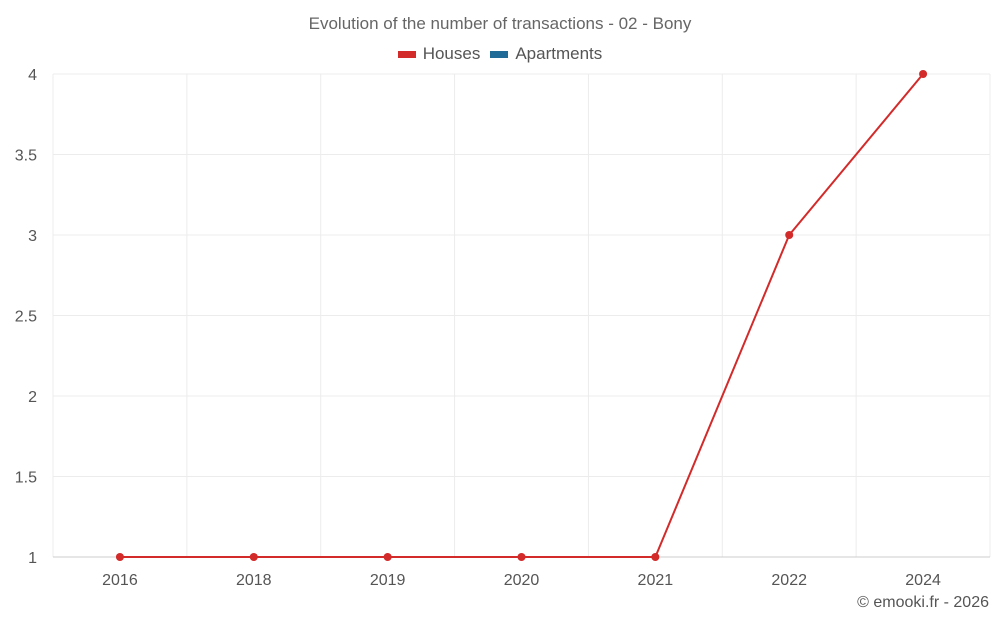  Describe the element at coordinates (559, 53) in the screenshot. I see `legend-label-apartments: Apartments` at that location.